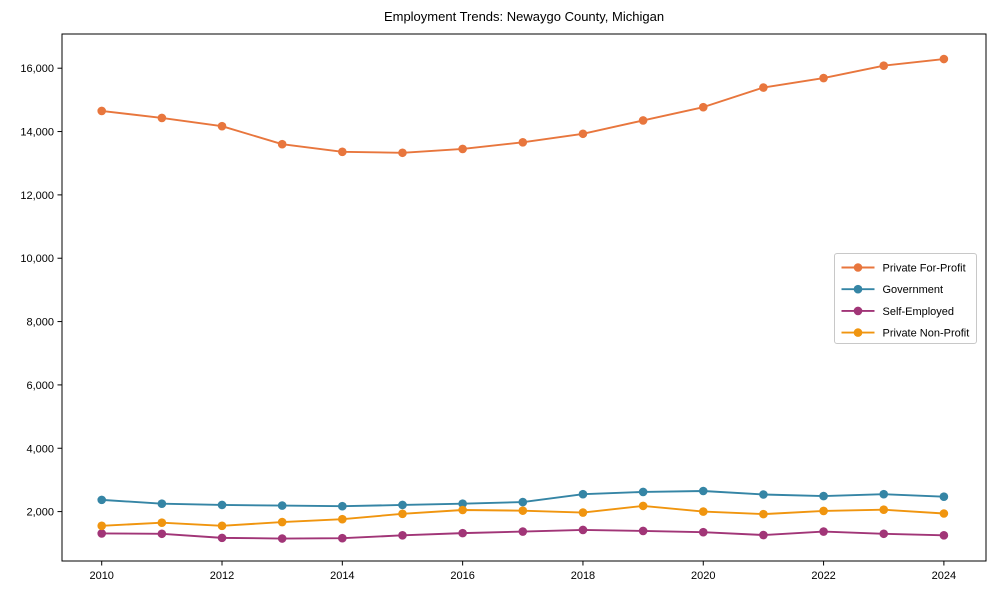 The width and height of the screenshot is (1000, 600). I want to click on data-point-private-for-profit-2017, so click(523, 142).